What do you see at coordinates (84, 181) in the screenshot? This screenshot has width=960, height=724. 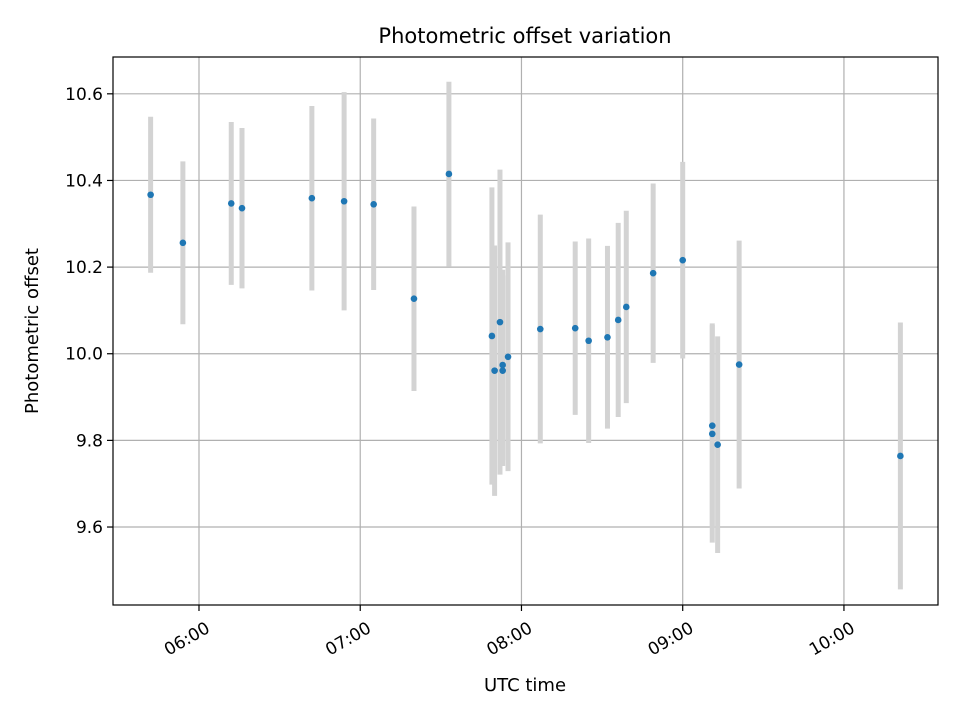 I see `y-tick-label: 10.4` at bounding box center [84, 181].